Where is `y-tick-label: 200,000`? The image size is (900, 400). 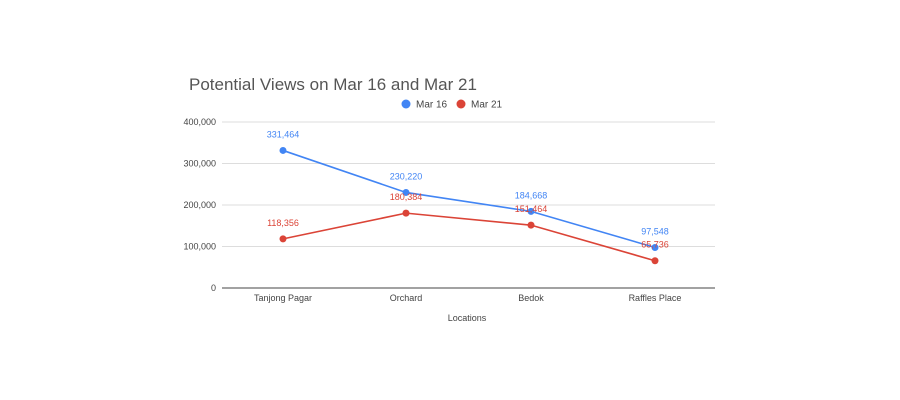 y-tick-label: 200,000 is located at coordinates (199, 205).